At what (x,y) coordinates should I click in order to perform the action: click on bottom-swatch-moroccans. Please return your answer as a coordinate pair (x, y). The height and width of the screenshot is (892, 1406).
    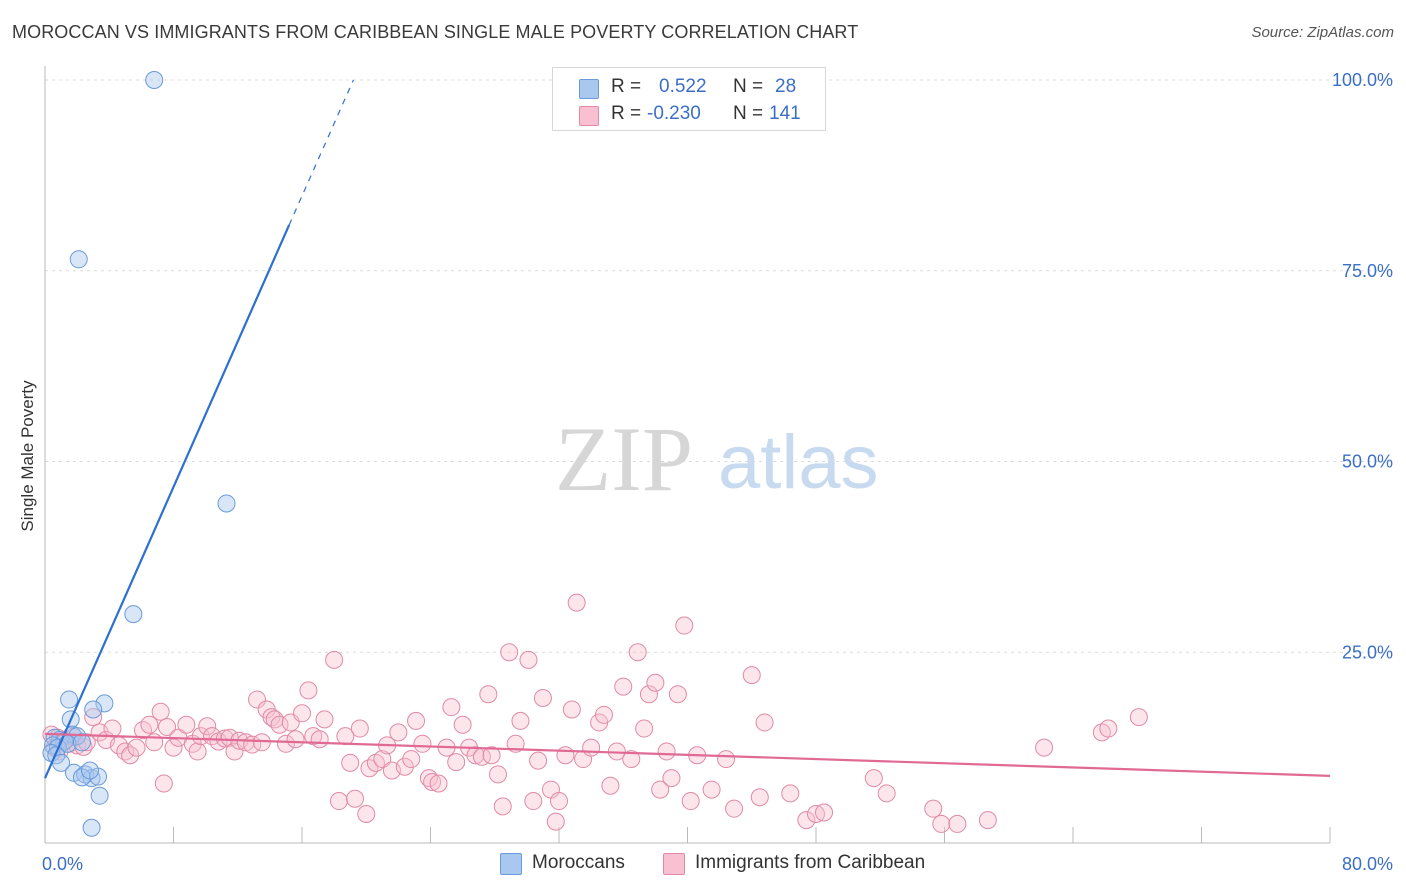
    Looking at the image, I should click on (511, 864).